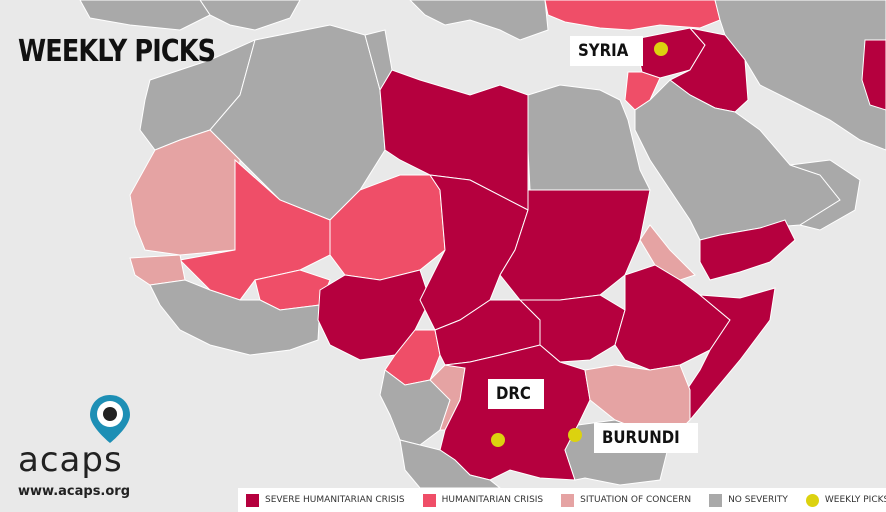 This screenshot has height=512, width=886. I want to click on pick-marker-drc, so click(498, 440).